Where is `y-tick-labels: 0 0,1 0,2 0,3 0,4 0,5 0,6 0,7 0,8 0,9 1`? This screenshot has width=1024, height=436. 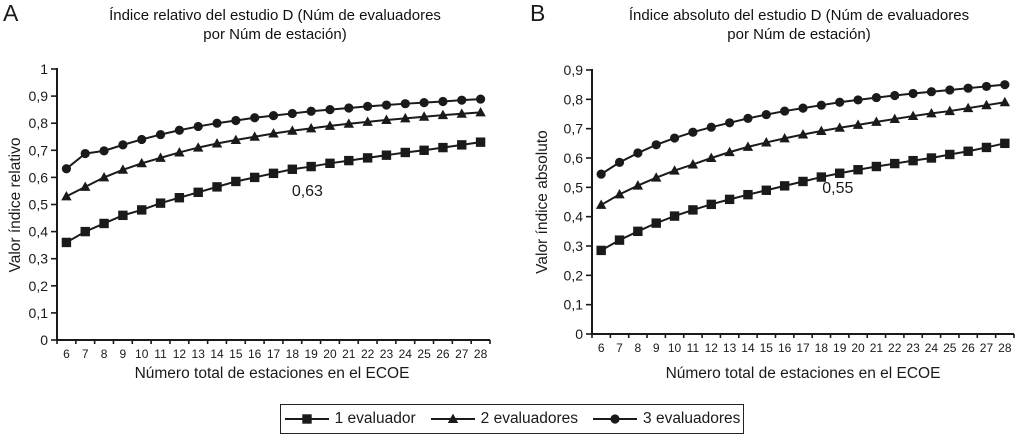 y-tick-labels: 0 0,1 0,2 0,3 0,4 0,5 0,6 0,7 0,8 0,9 1 is located at coordinates (39, 204).